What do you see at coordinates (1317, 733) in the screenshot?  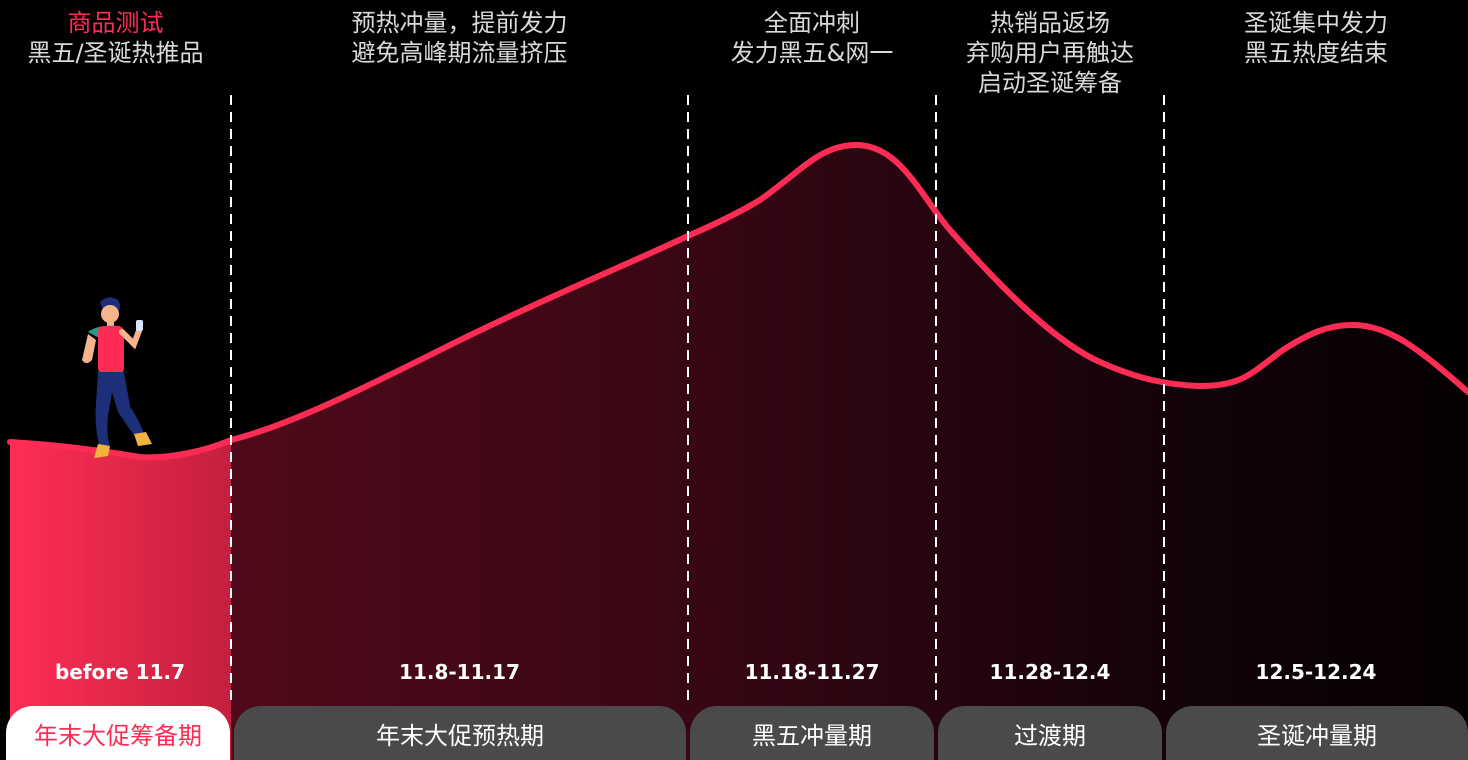 I see `phase-tab-christmas: 圣诞冲量期` at bounding box center [1317, 733].